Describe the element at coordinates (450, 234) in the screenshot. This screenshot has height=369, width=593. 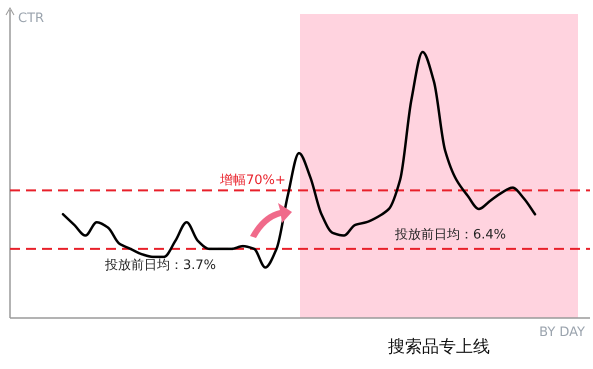
I see `ref-line-label: 投放前日均：6.4%` at that location.